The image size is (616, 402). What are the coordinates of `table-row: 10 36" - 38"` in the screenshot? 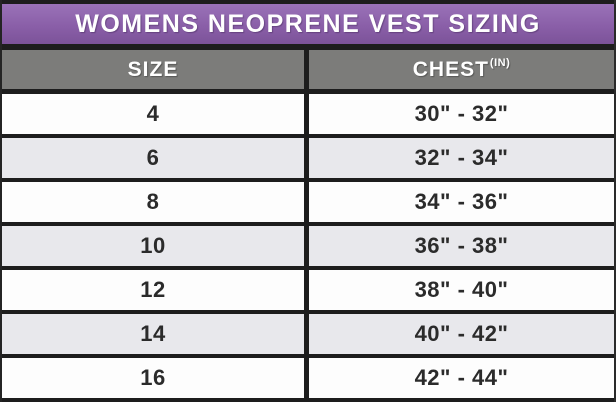 It's located at (308, 244).